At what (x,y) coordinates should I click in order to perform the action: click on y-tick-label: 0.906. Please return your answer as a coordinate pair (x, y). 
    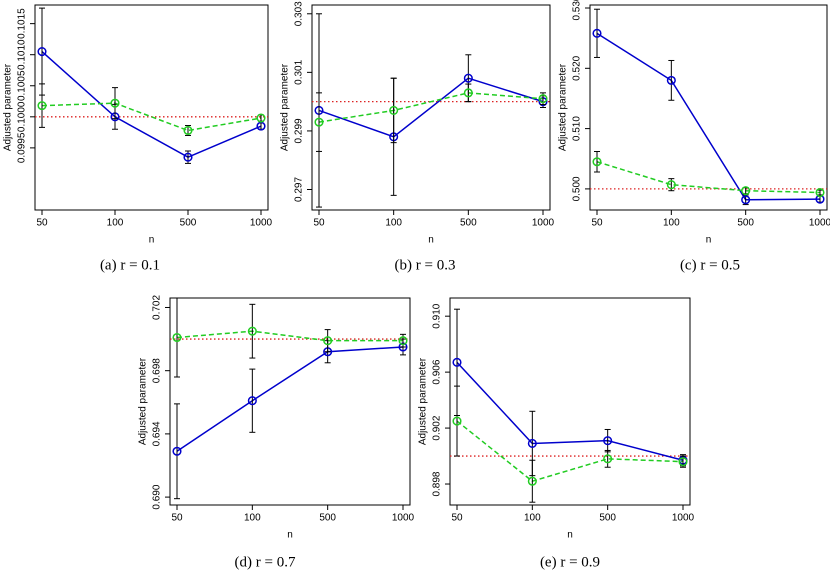
    Looking at the image, I should click on (437, 371).